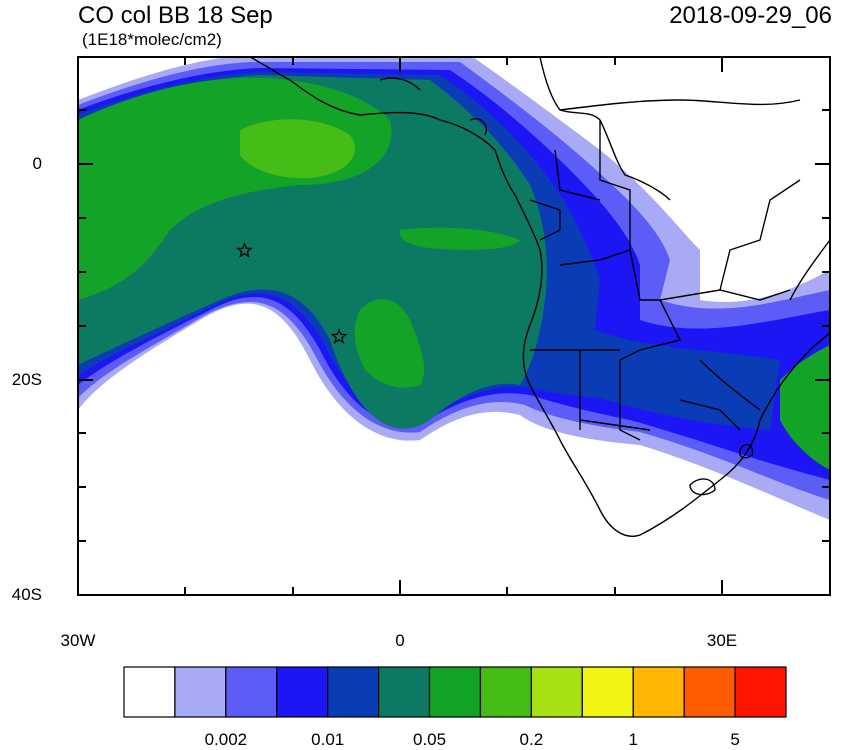  I want to click on colorbar-label-1: 0.01, so click(328, 739).